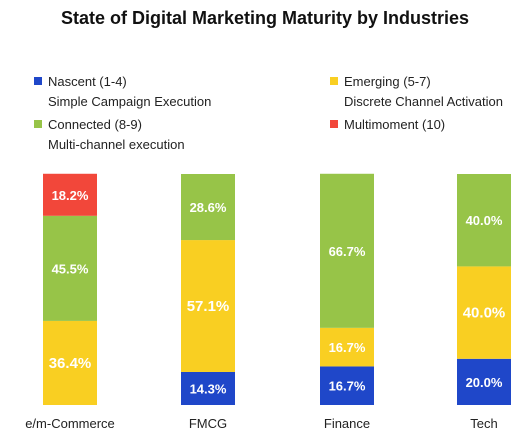  What do you see at coordinates (38, 81) in the screenshot?
I see `legend-swatch-nascent` at bounding box center [38, 81].